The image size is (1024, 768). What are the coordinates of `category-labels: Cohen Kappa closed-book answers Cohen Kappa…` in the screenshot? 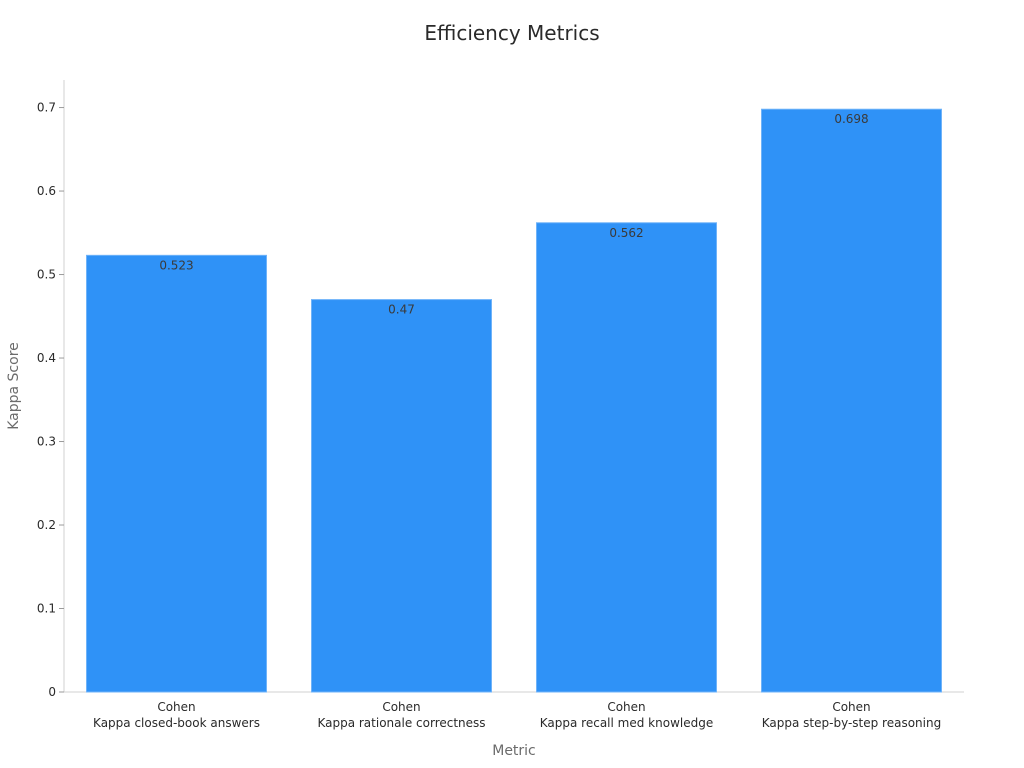 It's located at (517, 715).